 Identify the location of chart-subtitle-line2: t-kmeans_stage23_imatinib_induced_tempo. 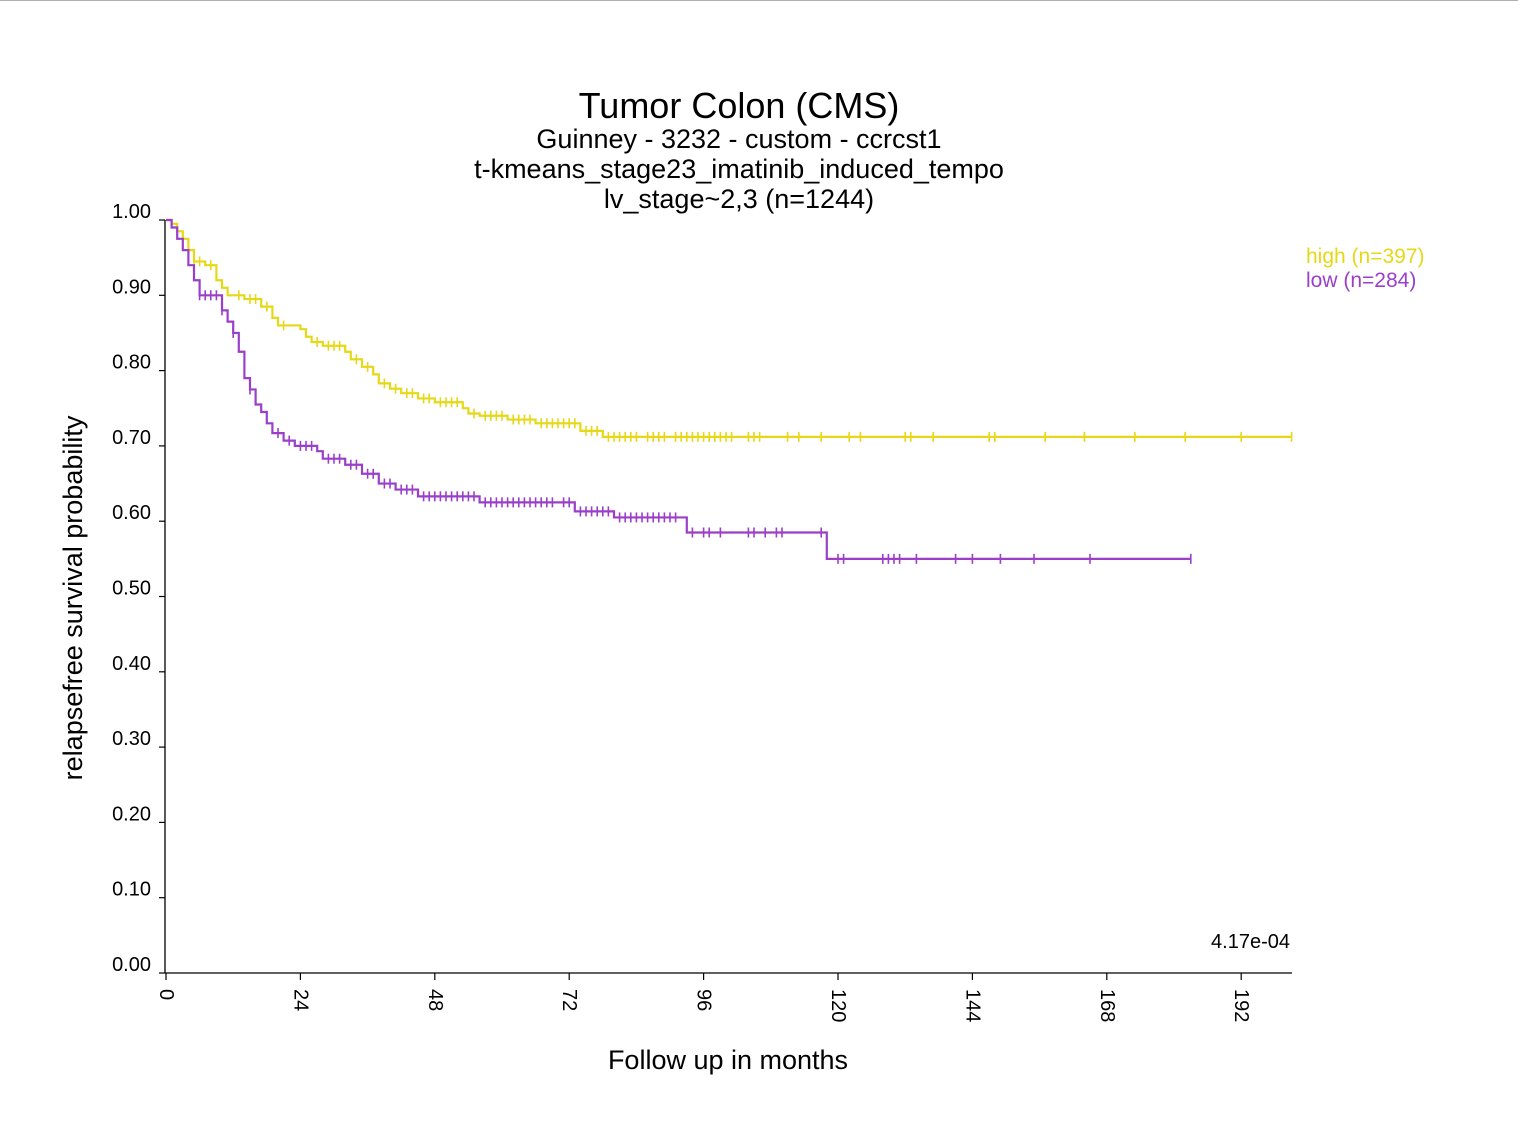
(739, 169).